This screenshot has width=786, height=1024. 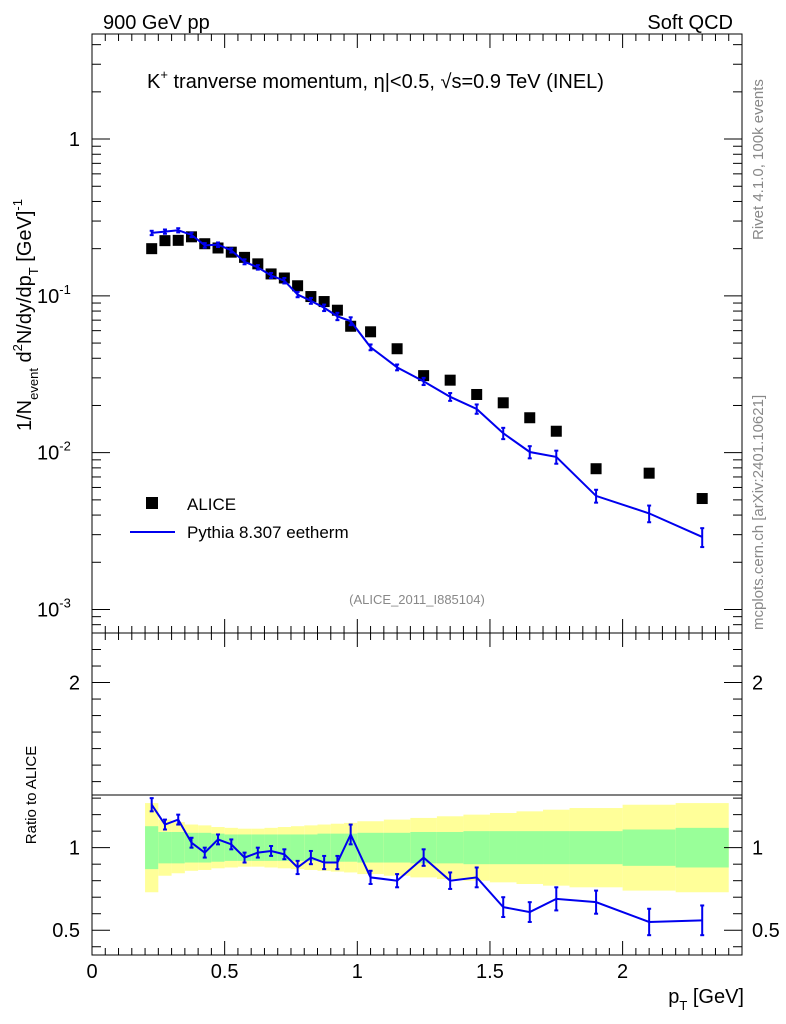 What do you see at coordinates (758, 512) in the screenshot?
I see `side-label-mcplots: mcplots.cern.ch [arXiv:2401.10621]` at bounding box center [758, 512].